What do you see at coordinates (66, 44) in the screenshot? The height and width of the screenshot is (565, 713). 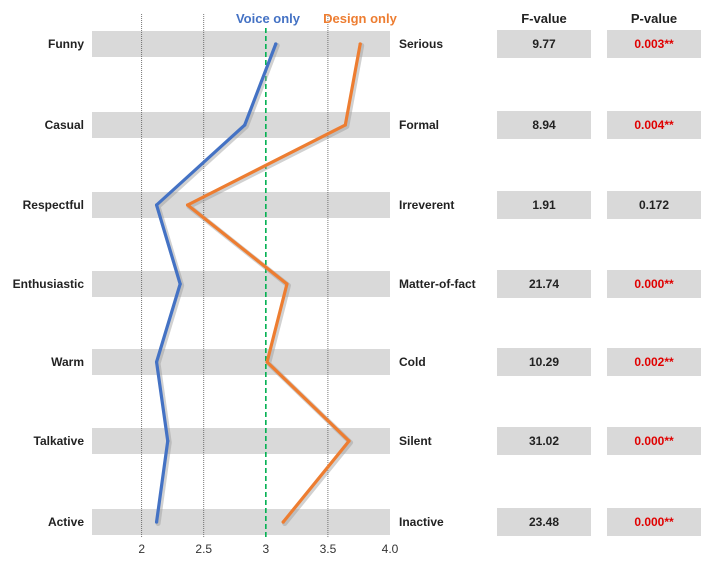 I see `left-category-label: Funny` at bounding box center [66, 44].